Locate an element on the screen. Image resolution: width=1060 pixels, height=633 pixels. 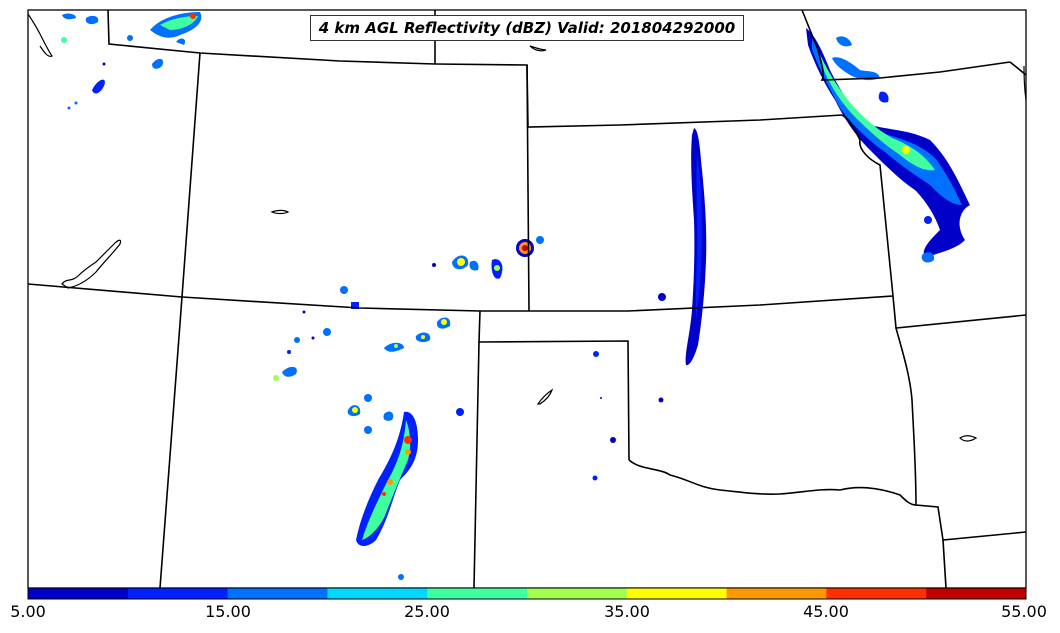
colorbar-tick-label: 45.00 is located at coordinates (826, 611).